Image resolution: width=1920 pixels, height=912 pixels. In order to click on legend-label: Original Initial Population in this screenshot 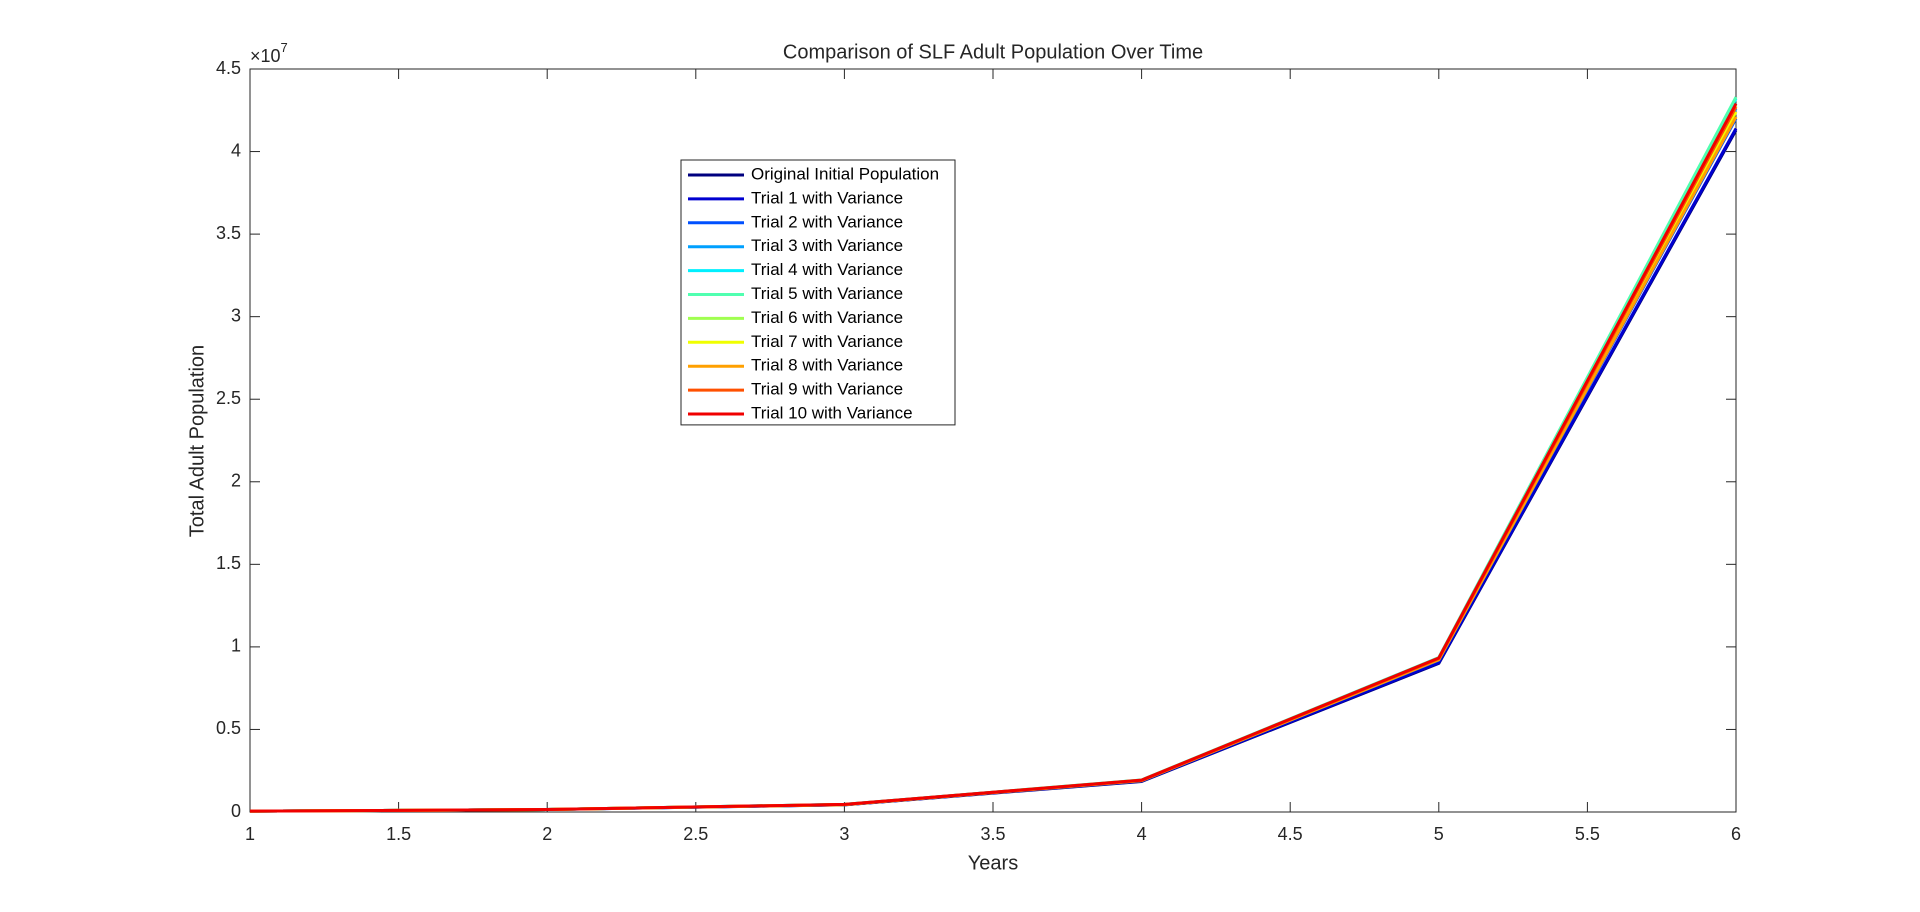, I will do `click(845, 173)`.